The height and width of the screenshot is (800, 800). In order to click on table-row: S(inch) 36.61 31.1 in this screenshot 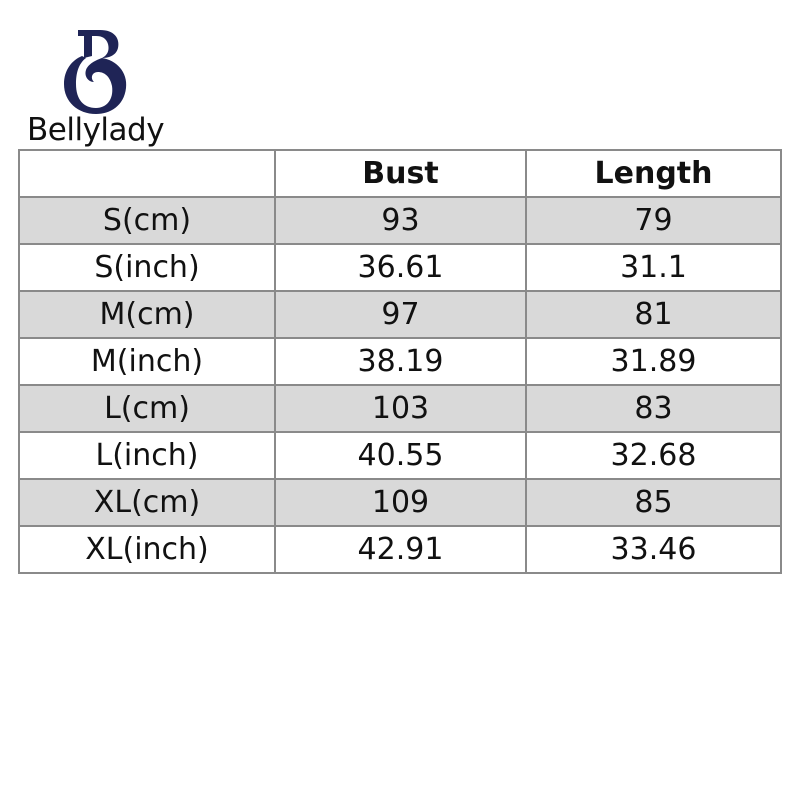, I will do `click(400, 267)`.